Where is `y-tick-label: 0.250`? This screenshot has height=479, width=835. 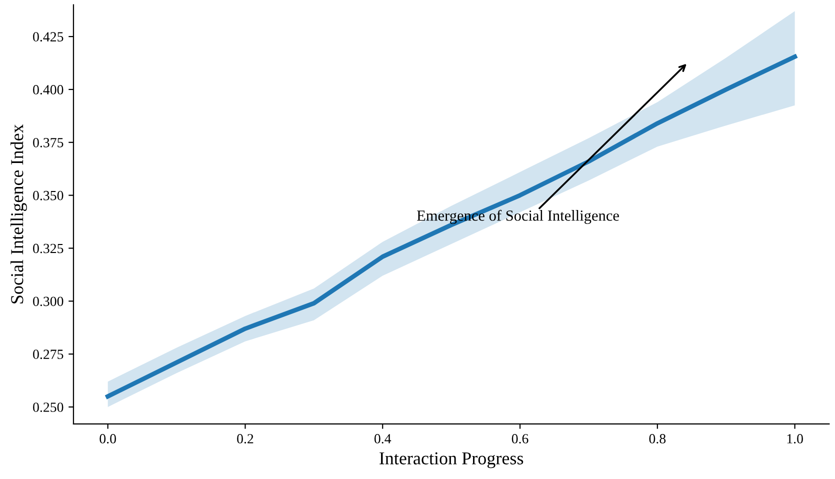
y-tick-label: 0.250 is located at coordinates (48, 407).